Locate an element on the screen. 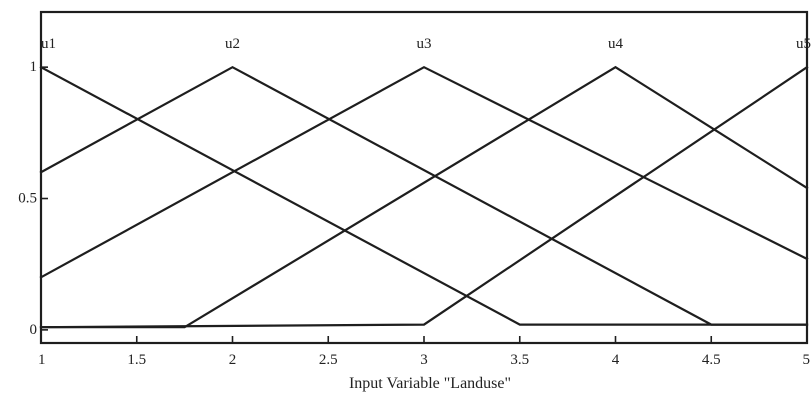  x-tick-label: 1.5 is located at coordinates (136, 360).